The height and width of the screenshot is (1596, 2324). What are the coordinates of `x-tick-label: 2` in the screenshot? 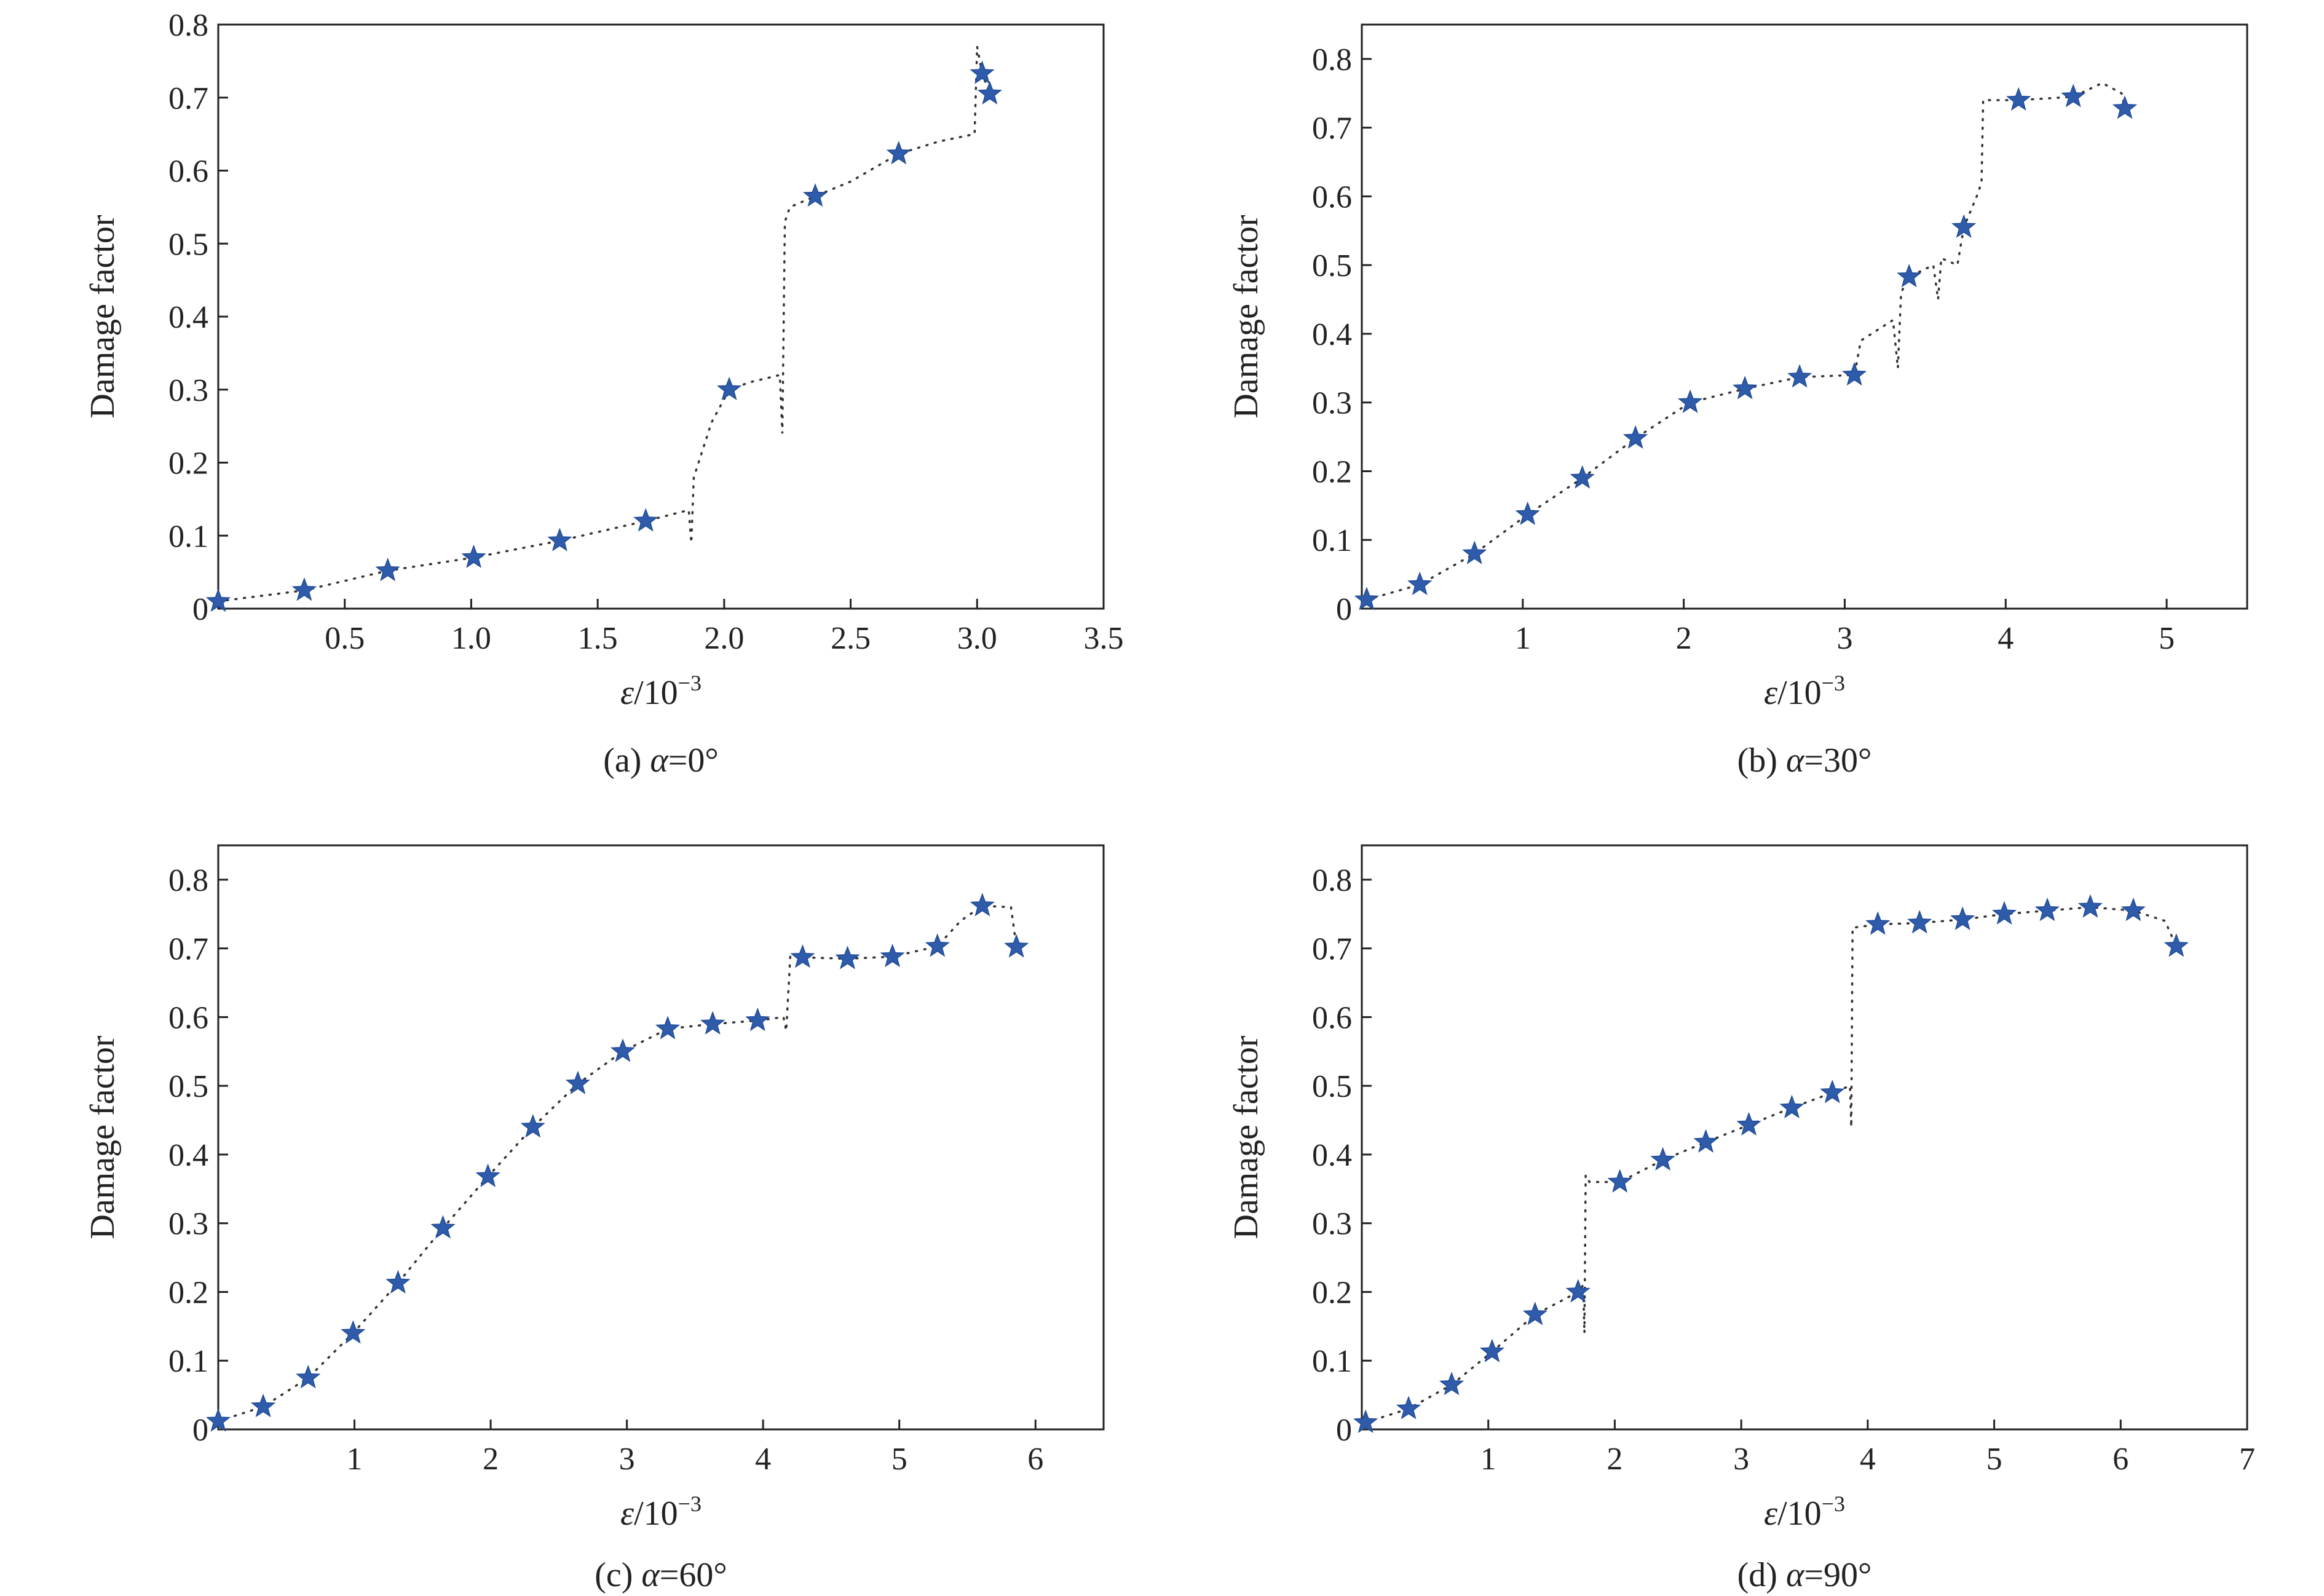 It's located at (1615, 1459).